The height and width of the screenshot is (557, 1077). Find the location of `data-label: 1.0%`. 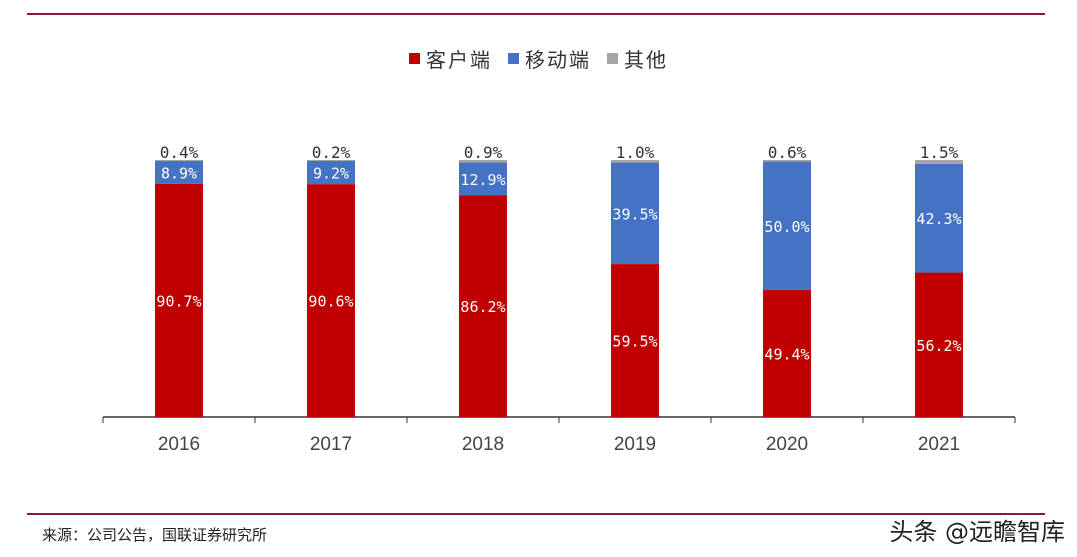

data-label: 1.0% is located at coordinates (635, 152).